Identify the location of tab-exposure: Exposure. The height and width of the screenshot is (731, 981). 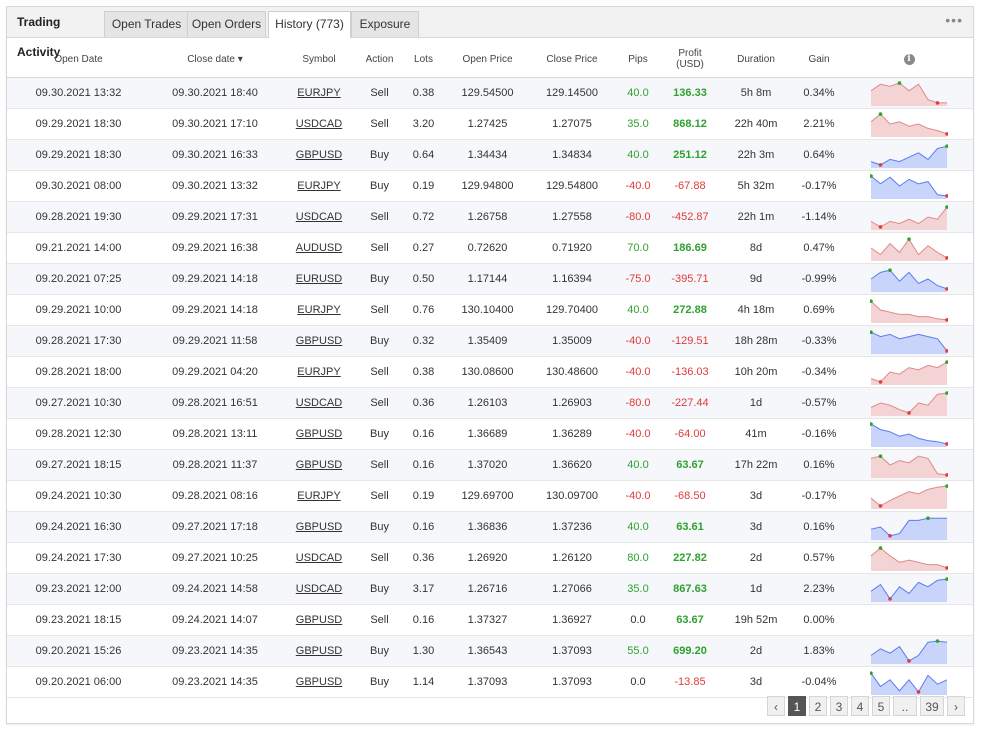
(385, 24).